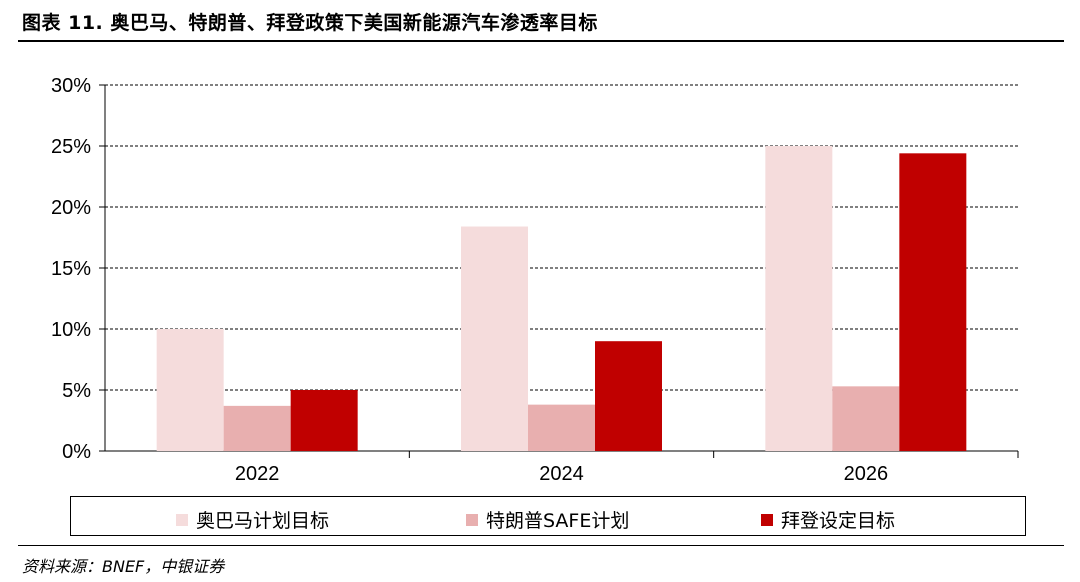  What do you see at coordinates (561, 474) in the screenshot?
I see `x-tick-label: 2024` at bounding box center [561, 474].